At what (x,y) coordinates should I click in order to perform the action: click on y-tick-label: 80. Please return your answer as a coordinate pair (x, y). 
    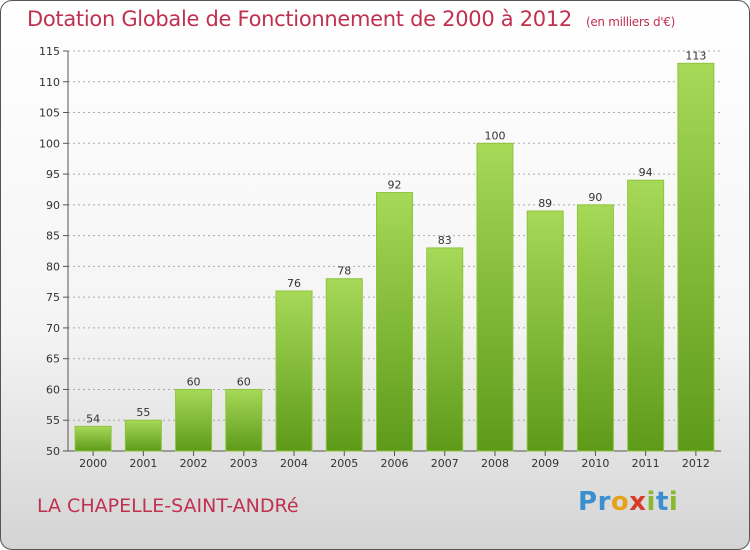
    Looking at the image, I should click on (53, 266).